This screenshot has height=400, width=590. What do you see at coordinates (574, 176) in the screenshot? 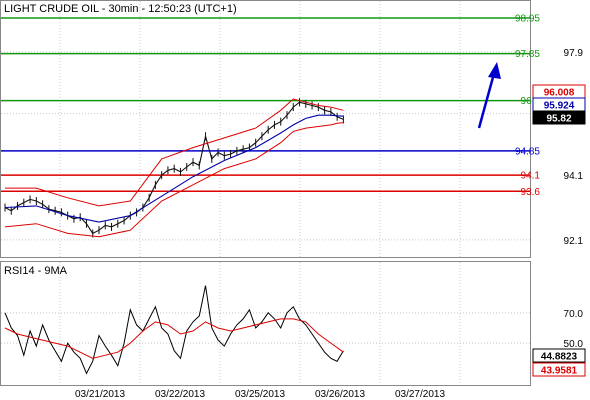
I see `y-tick-label: 94.1` at bounding box center [574, 176].